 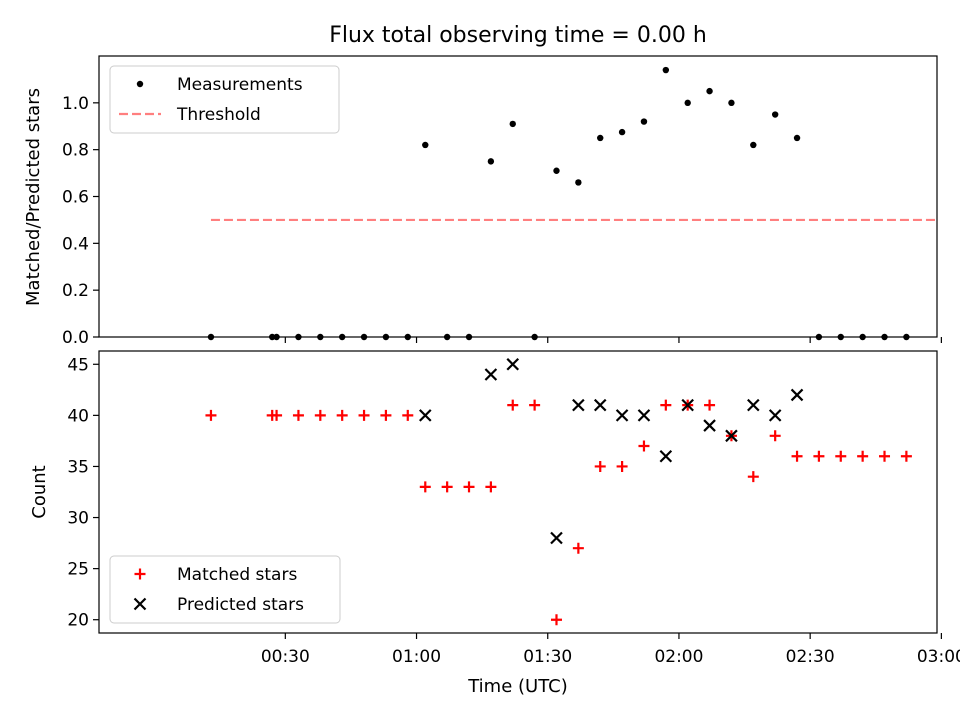 What do you see at coordinates (938, 657) in the screenshot?
I see `x-tick-label: 03:00` at bounding box center [938, 657].